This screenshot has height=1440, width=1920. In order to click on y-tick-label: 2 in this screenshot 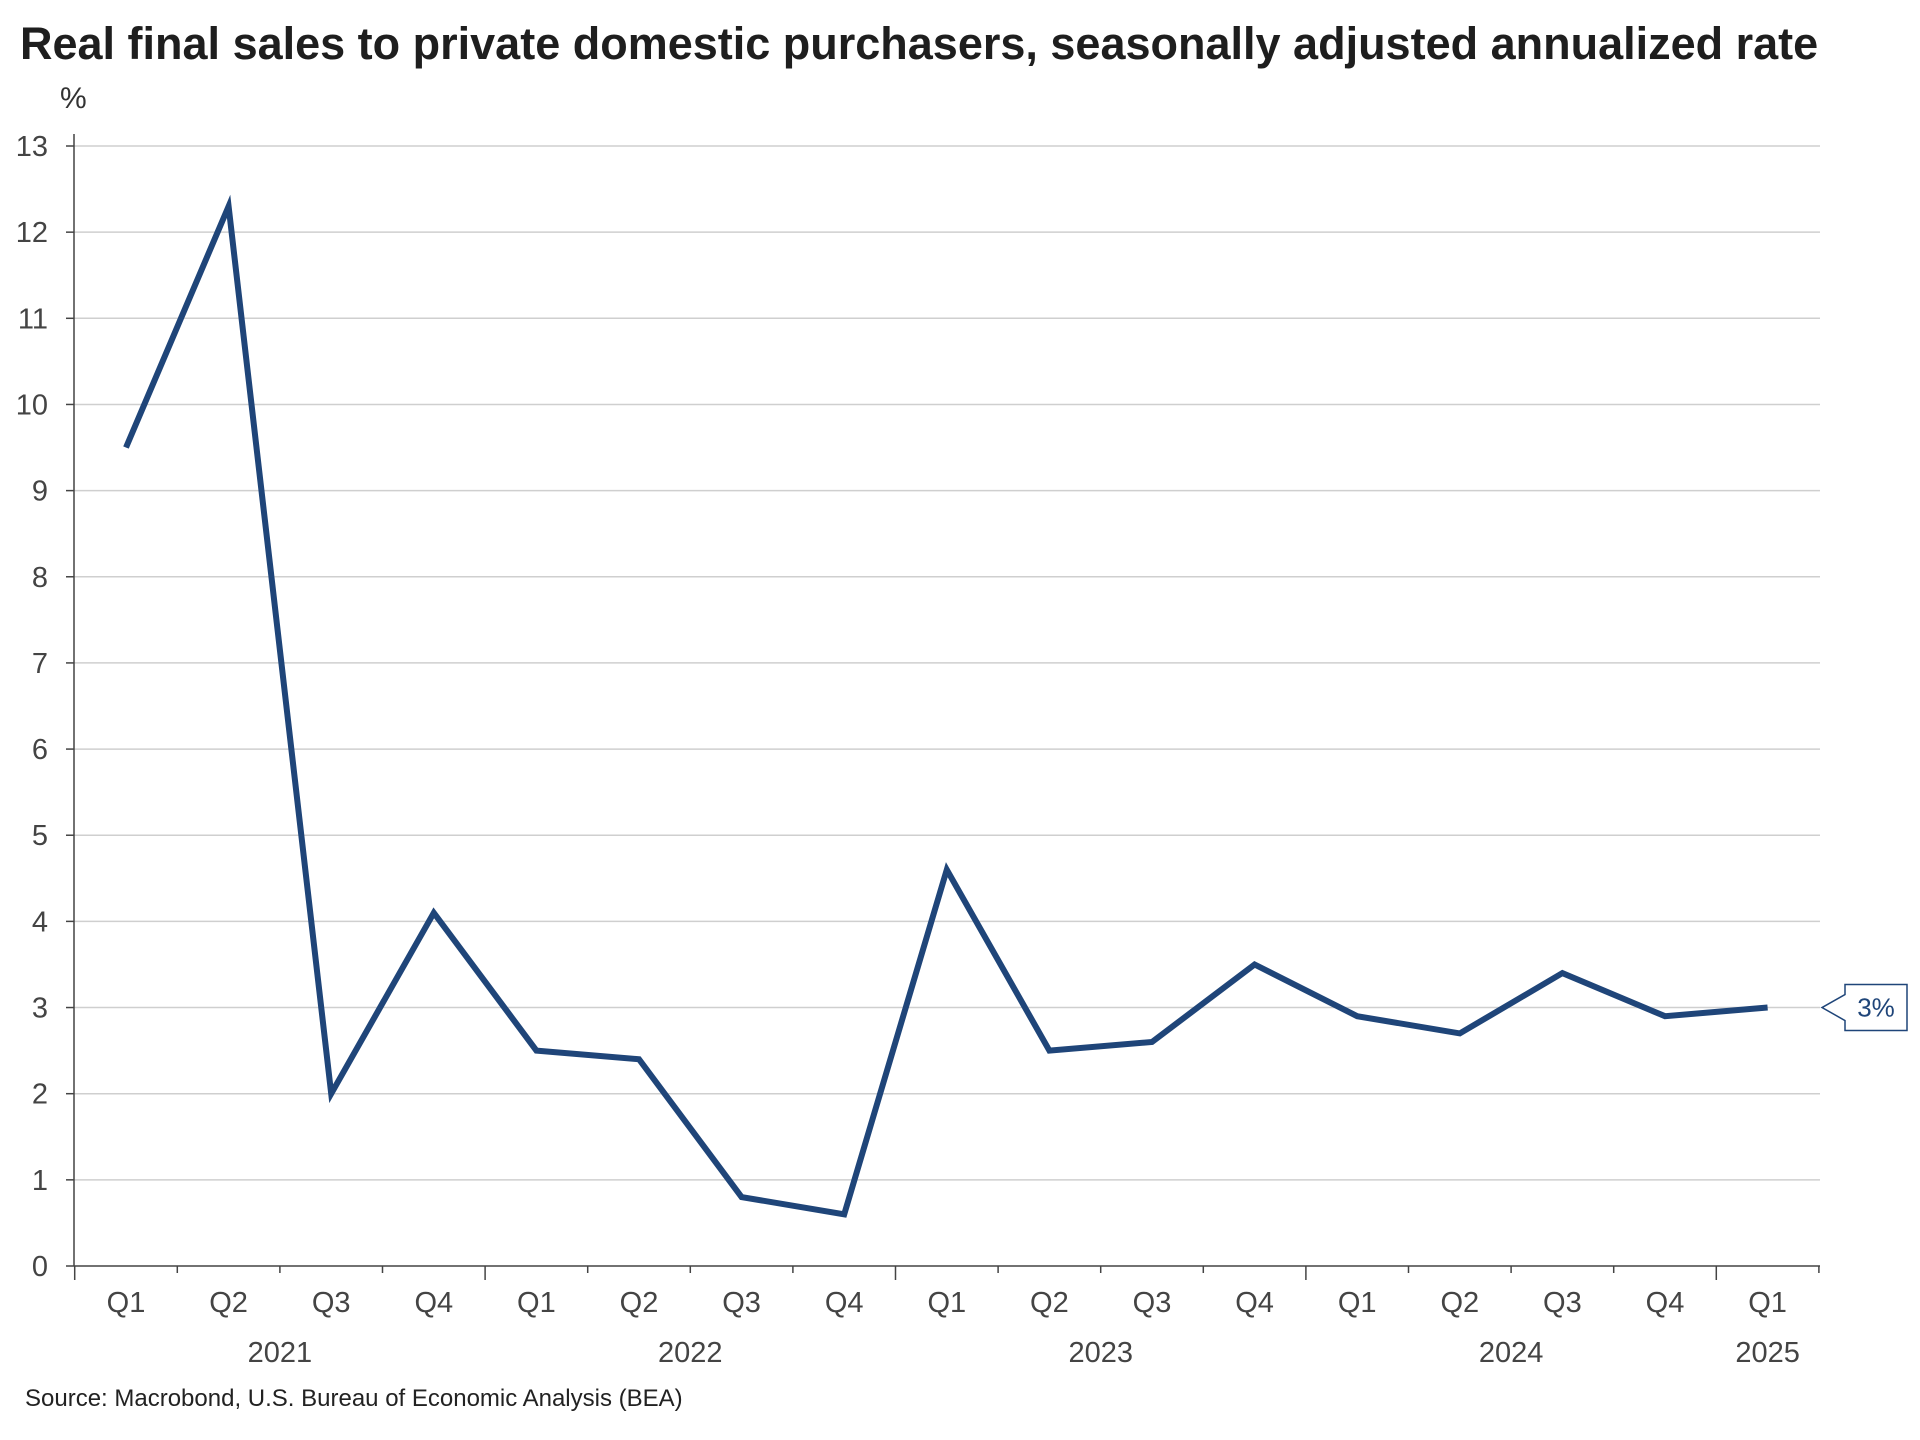, I will do `click(40, 1095)`.